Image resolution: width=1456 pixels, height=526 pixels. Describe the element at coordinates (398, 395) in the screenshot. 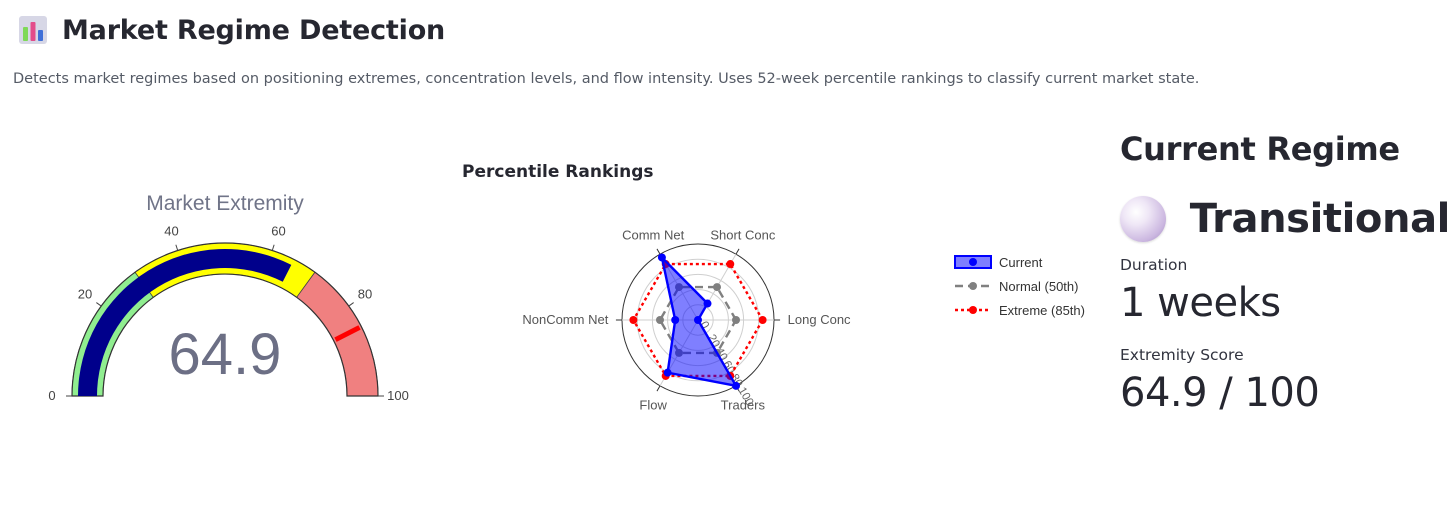

I see `gauge-tick-label: 100` at that location.